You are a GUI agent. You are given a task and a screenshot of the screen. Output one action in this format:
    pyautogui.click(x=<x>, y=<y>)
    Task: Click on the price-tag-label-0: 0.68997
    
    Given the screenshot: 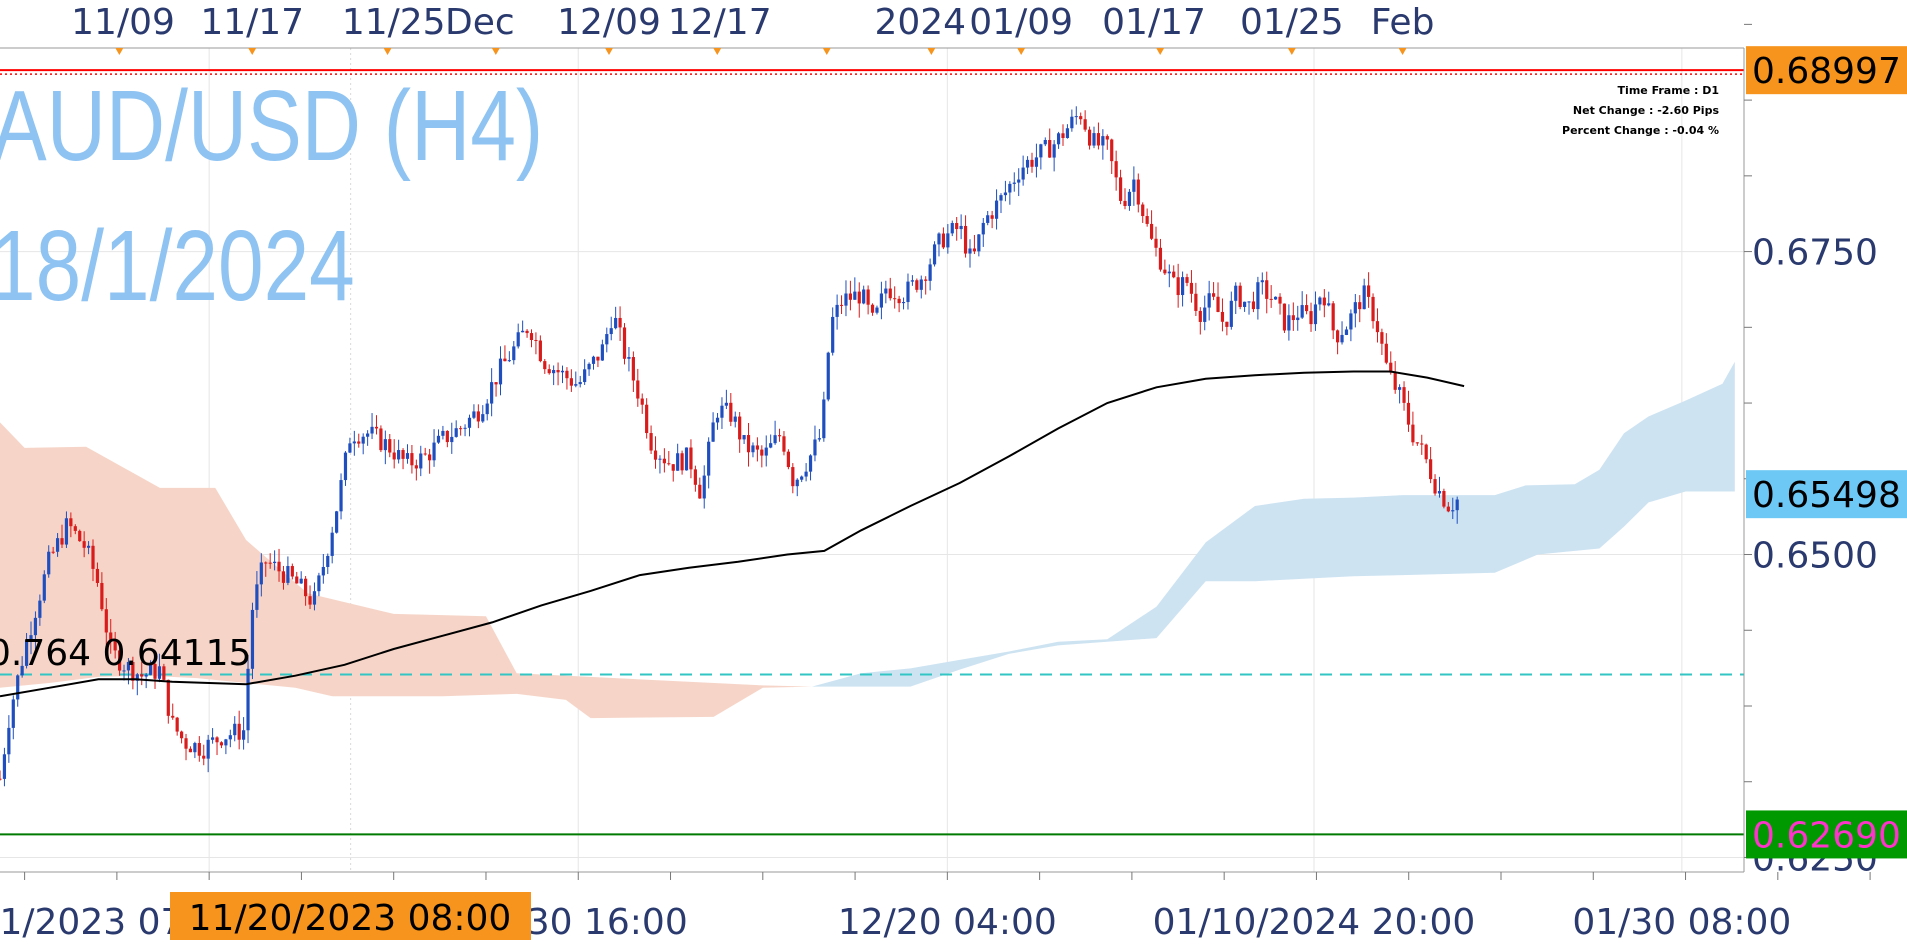 What is the action you would take?
    pyautogui.click(x=1826, y=71)
    